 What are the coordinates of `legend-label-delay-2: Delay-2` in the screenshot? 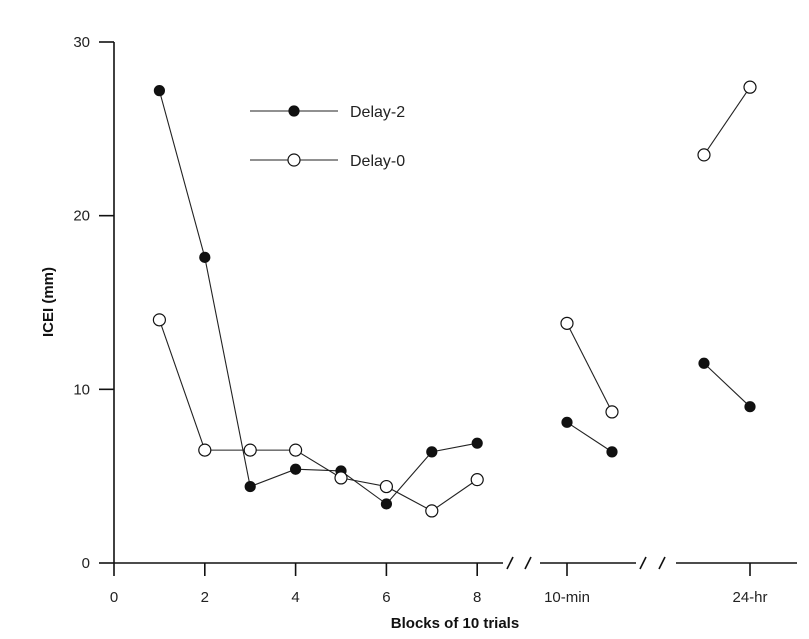 It's located at (377, 112).